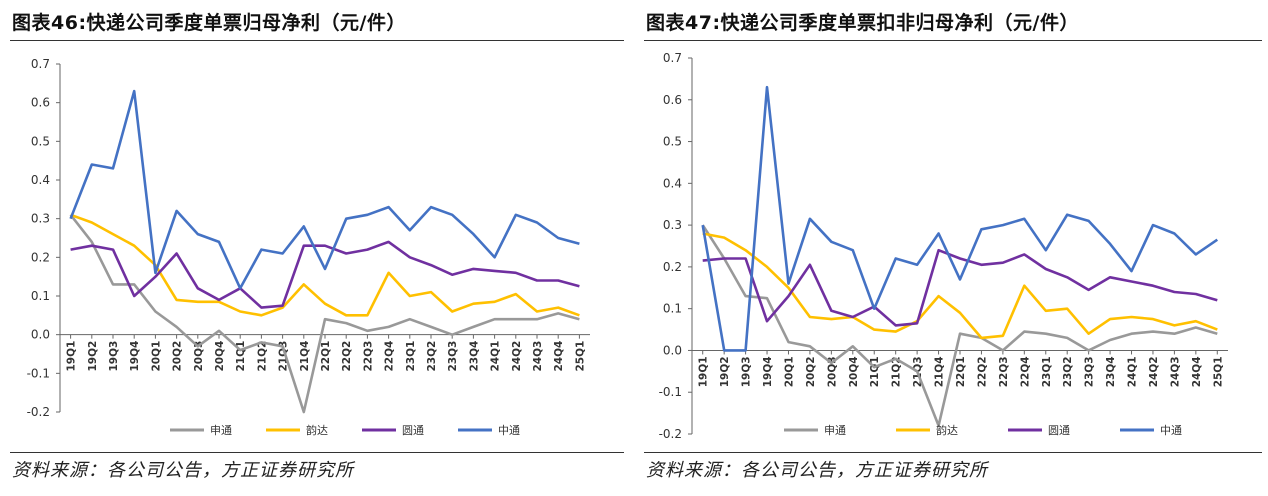 This screenshot has width=1268, height=496. I want to click on chart-title: 图表46:快递公司季度单票归母净利（元/件）, so click(209, 23).